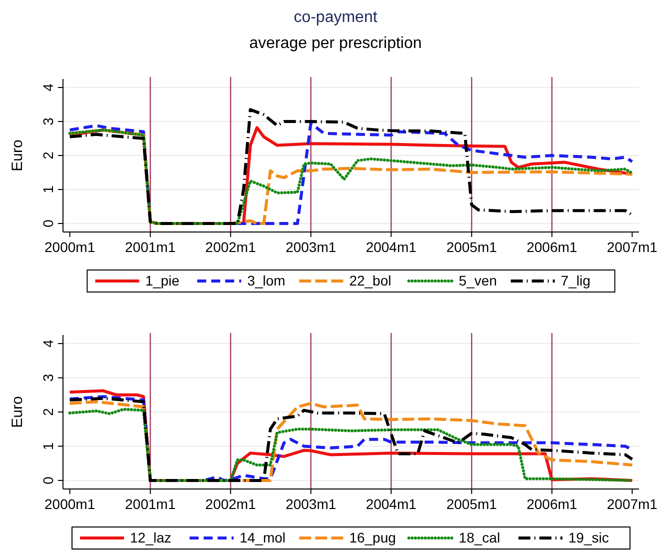  I want to click on chart-subtitle: average per prescription, so click(335, 43).